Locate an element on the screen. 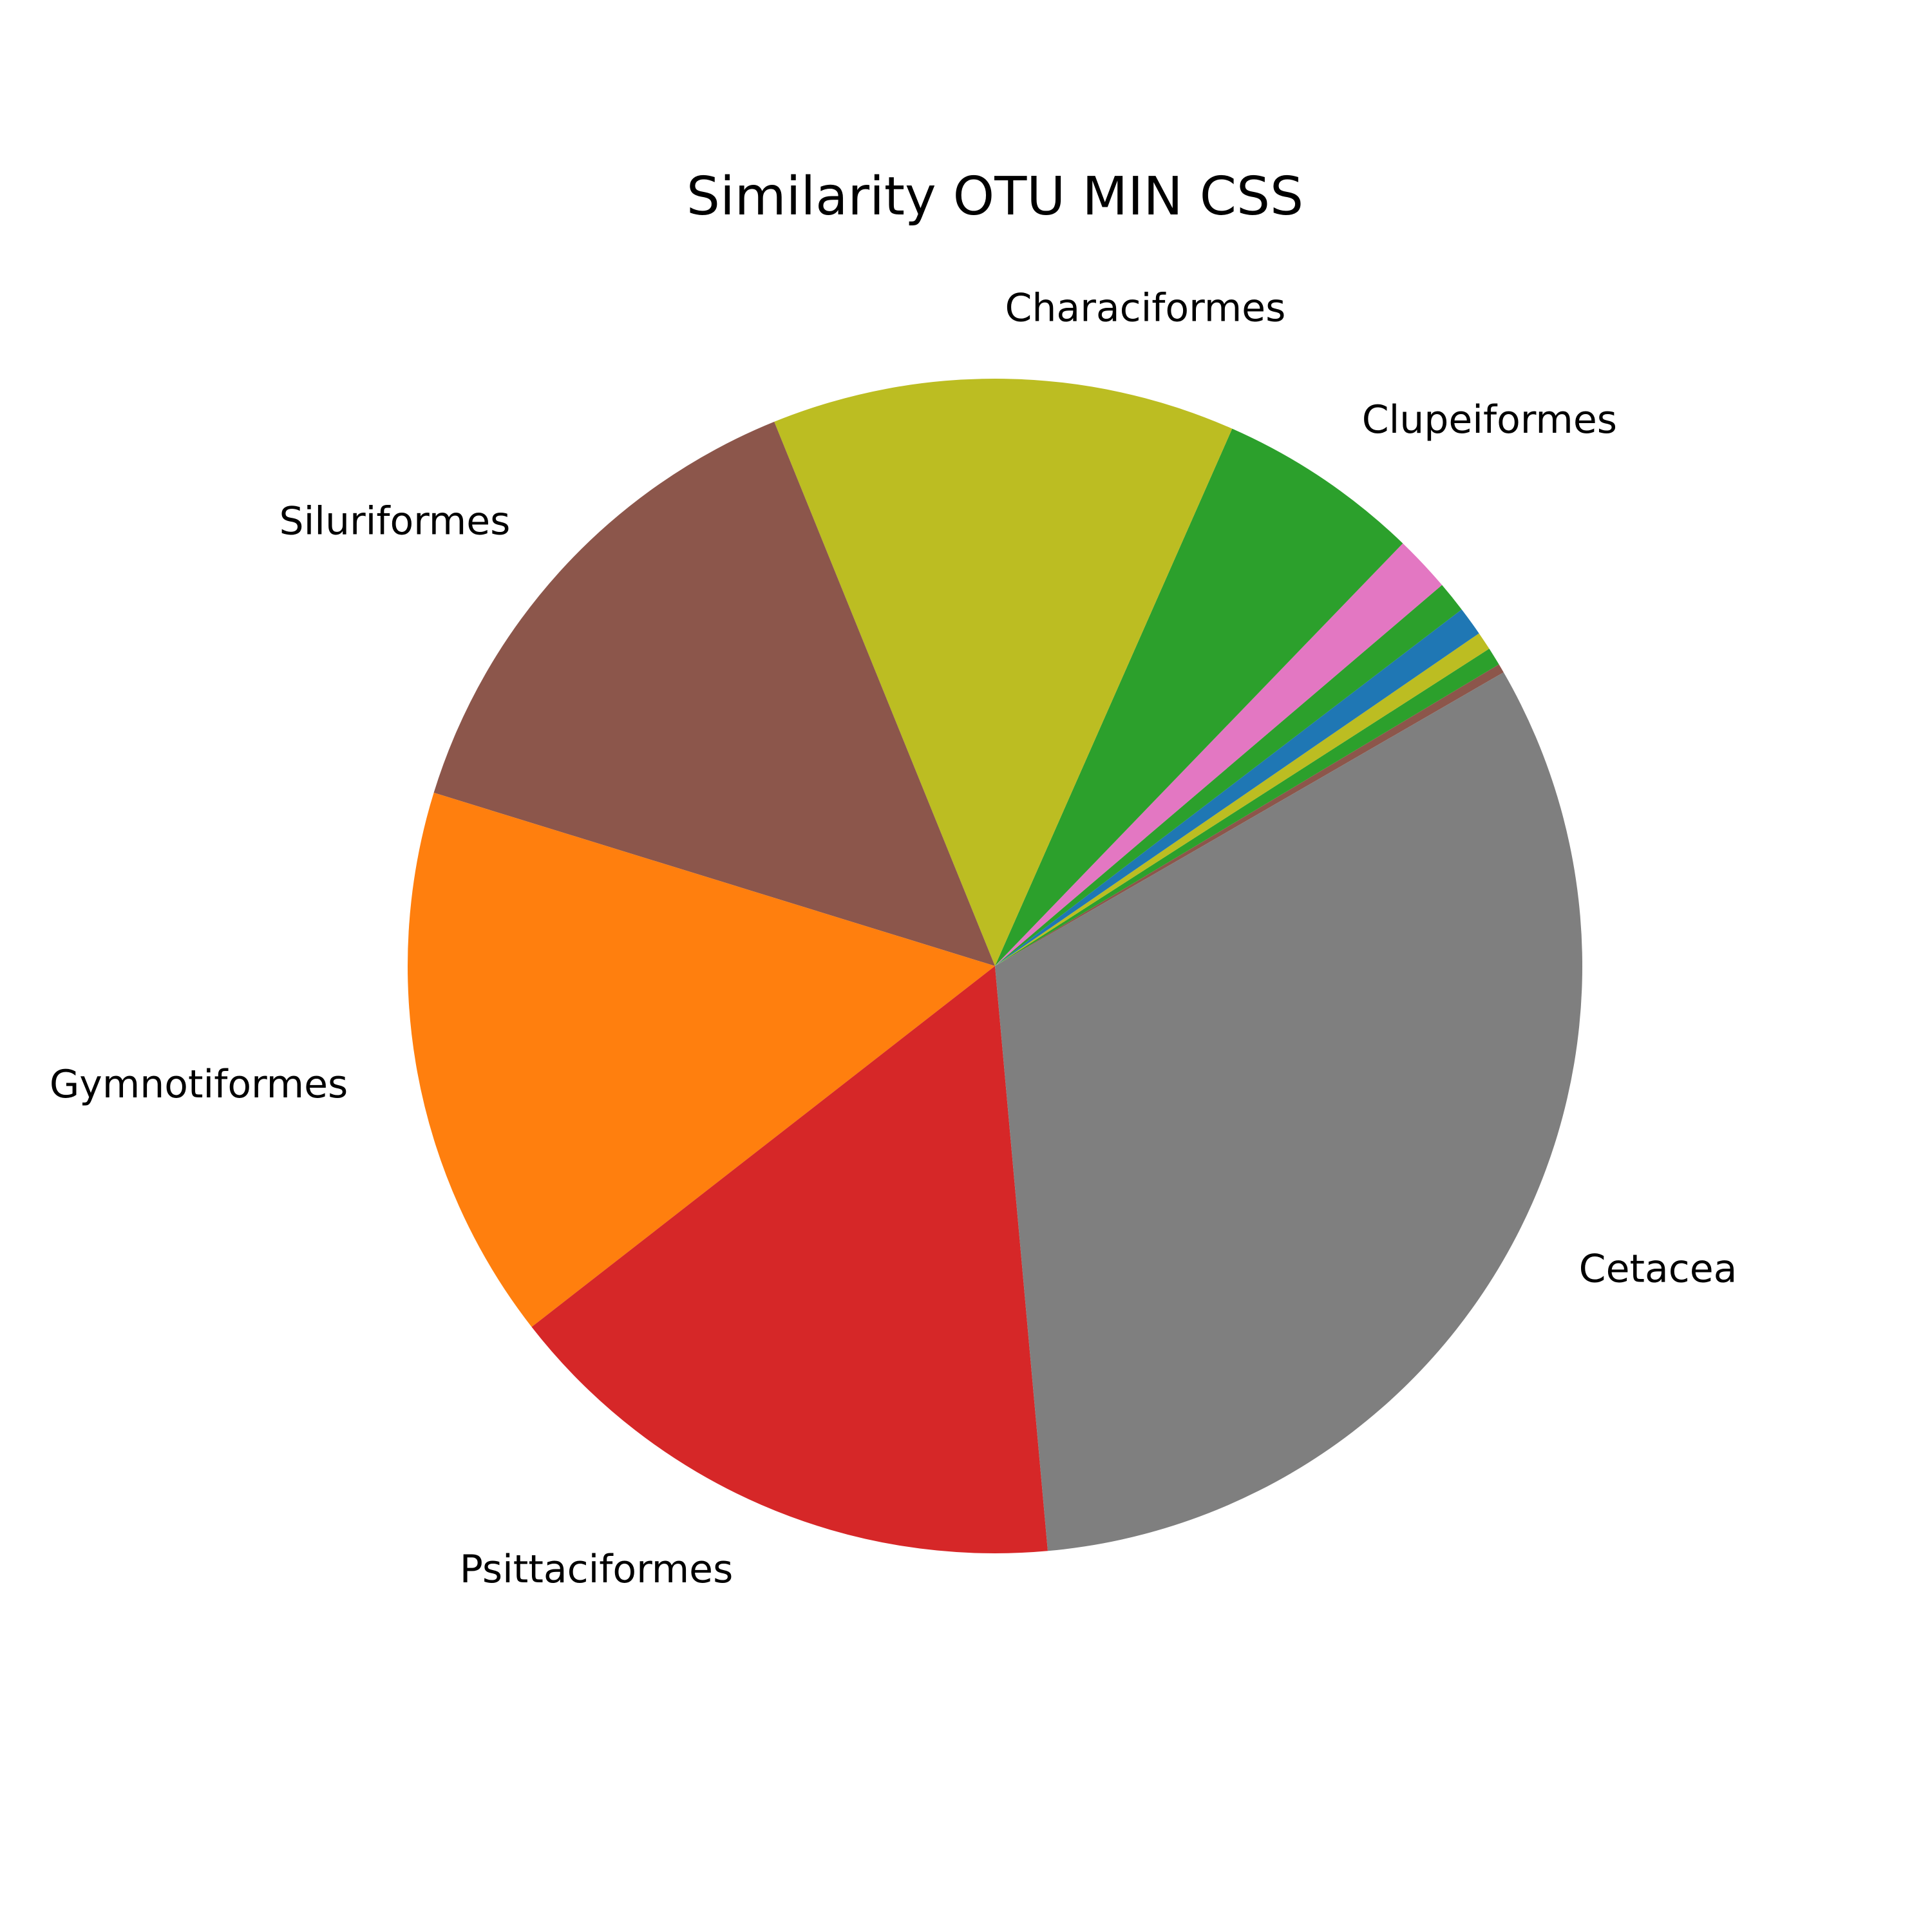 This screenshot has height=1932, width=1932. chart-title: Similarity OTU MIN CSS is located at coordinates (995, 197).